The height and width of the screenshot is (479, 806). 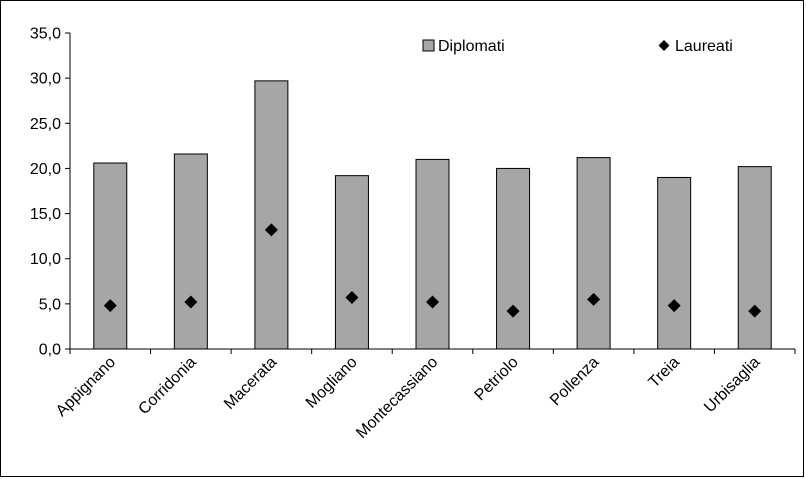 What do you see at coordinates (191, 302) in the screenshot?
I see `marker-corridonia` at bounding box center [191, 302].